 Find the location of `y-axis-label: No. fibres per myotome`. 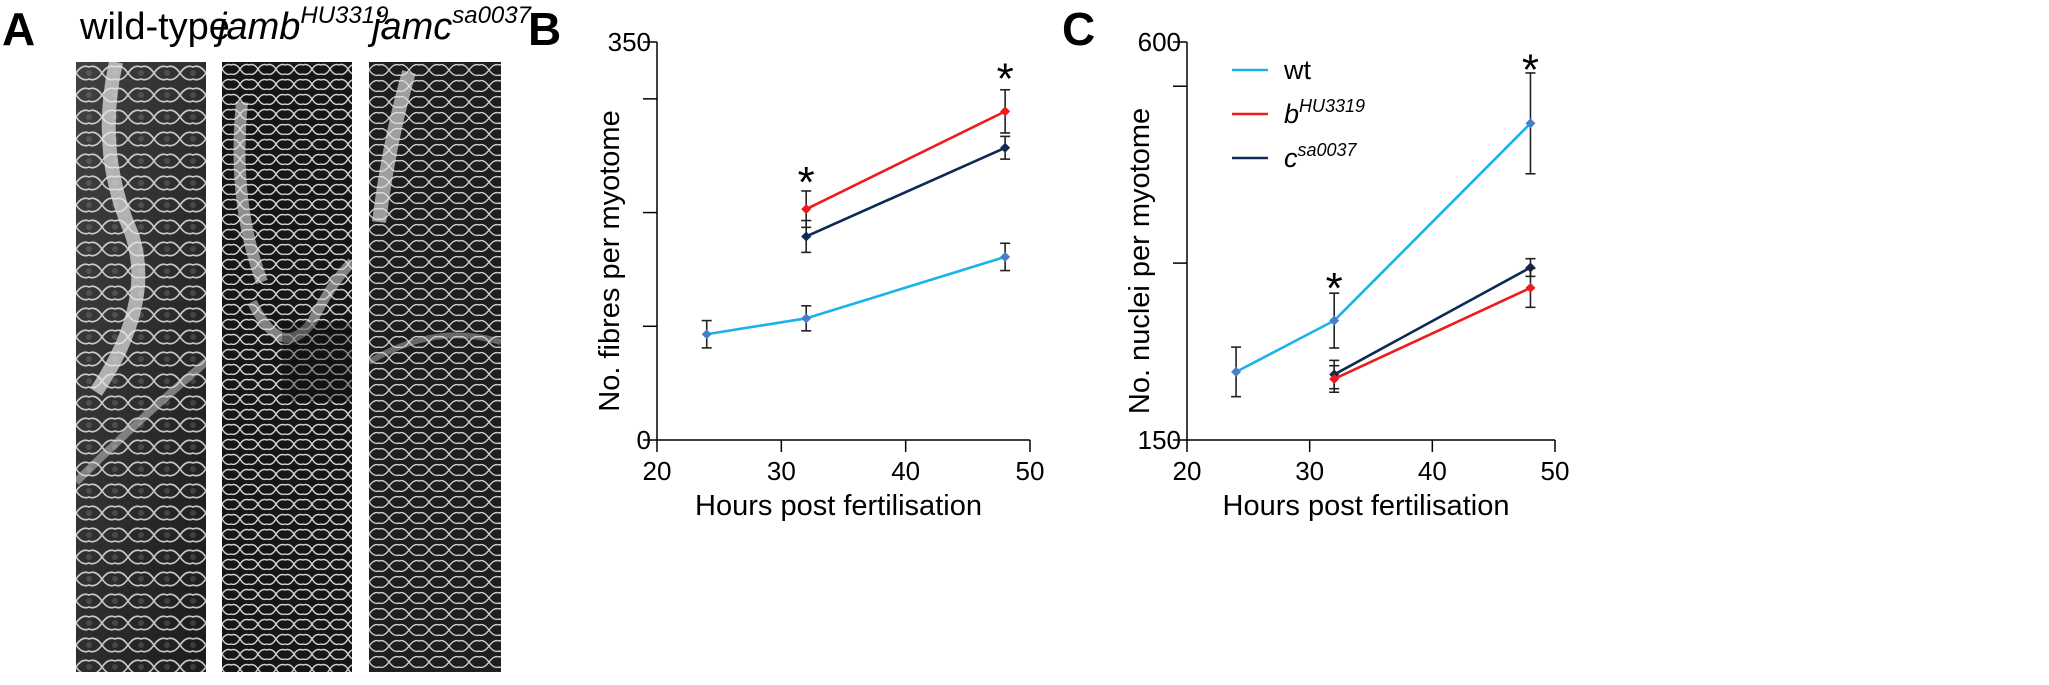

y-axis-label: No. fibres per myotome is located at coordinates (610, 260).